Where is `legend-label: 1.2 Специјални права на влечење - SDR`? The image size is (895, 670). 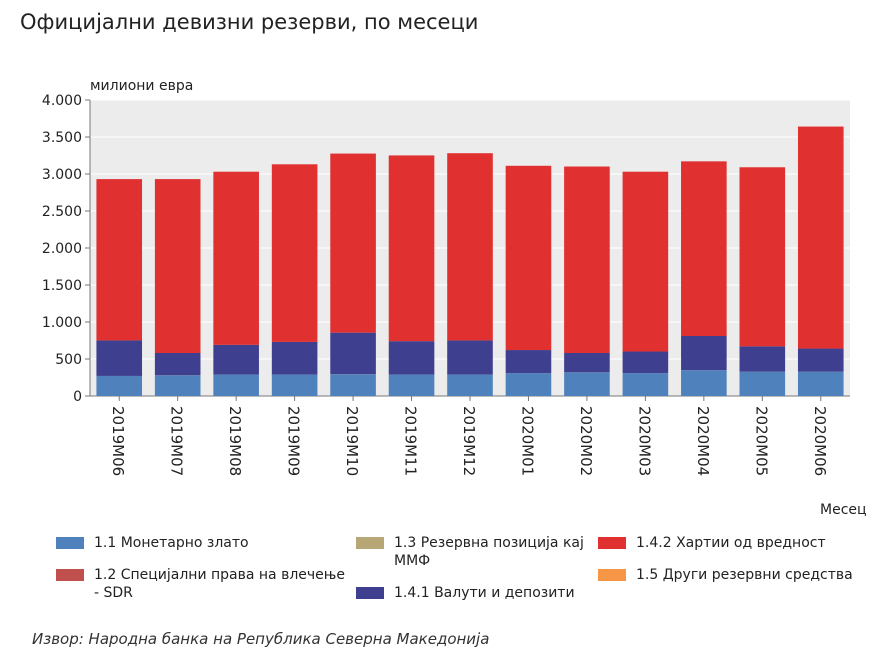 legend-label: 1.2 Специјални права на влечење - SDR is located at coordinates (219, 584).